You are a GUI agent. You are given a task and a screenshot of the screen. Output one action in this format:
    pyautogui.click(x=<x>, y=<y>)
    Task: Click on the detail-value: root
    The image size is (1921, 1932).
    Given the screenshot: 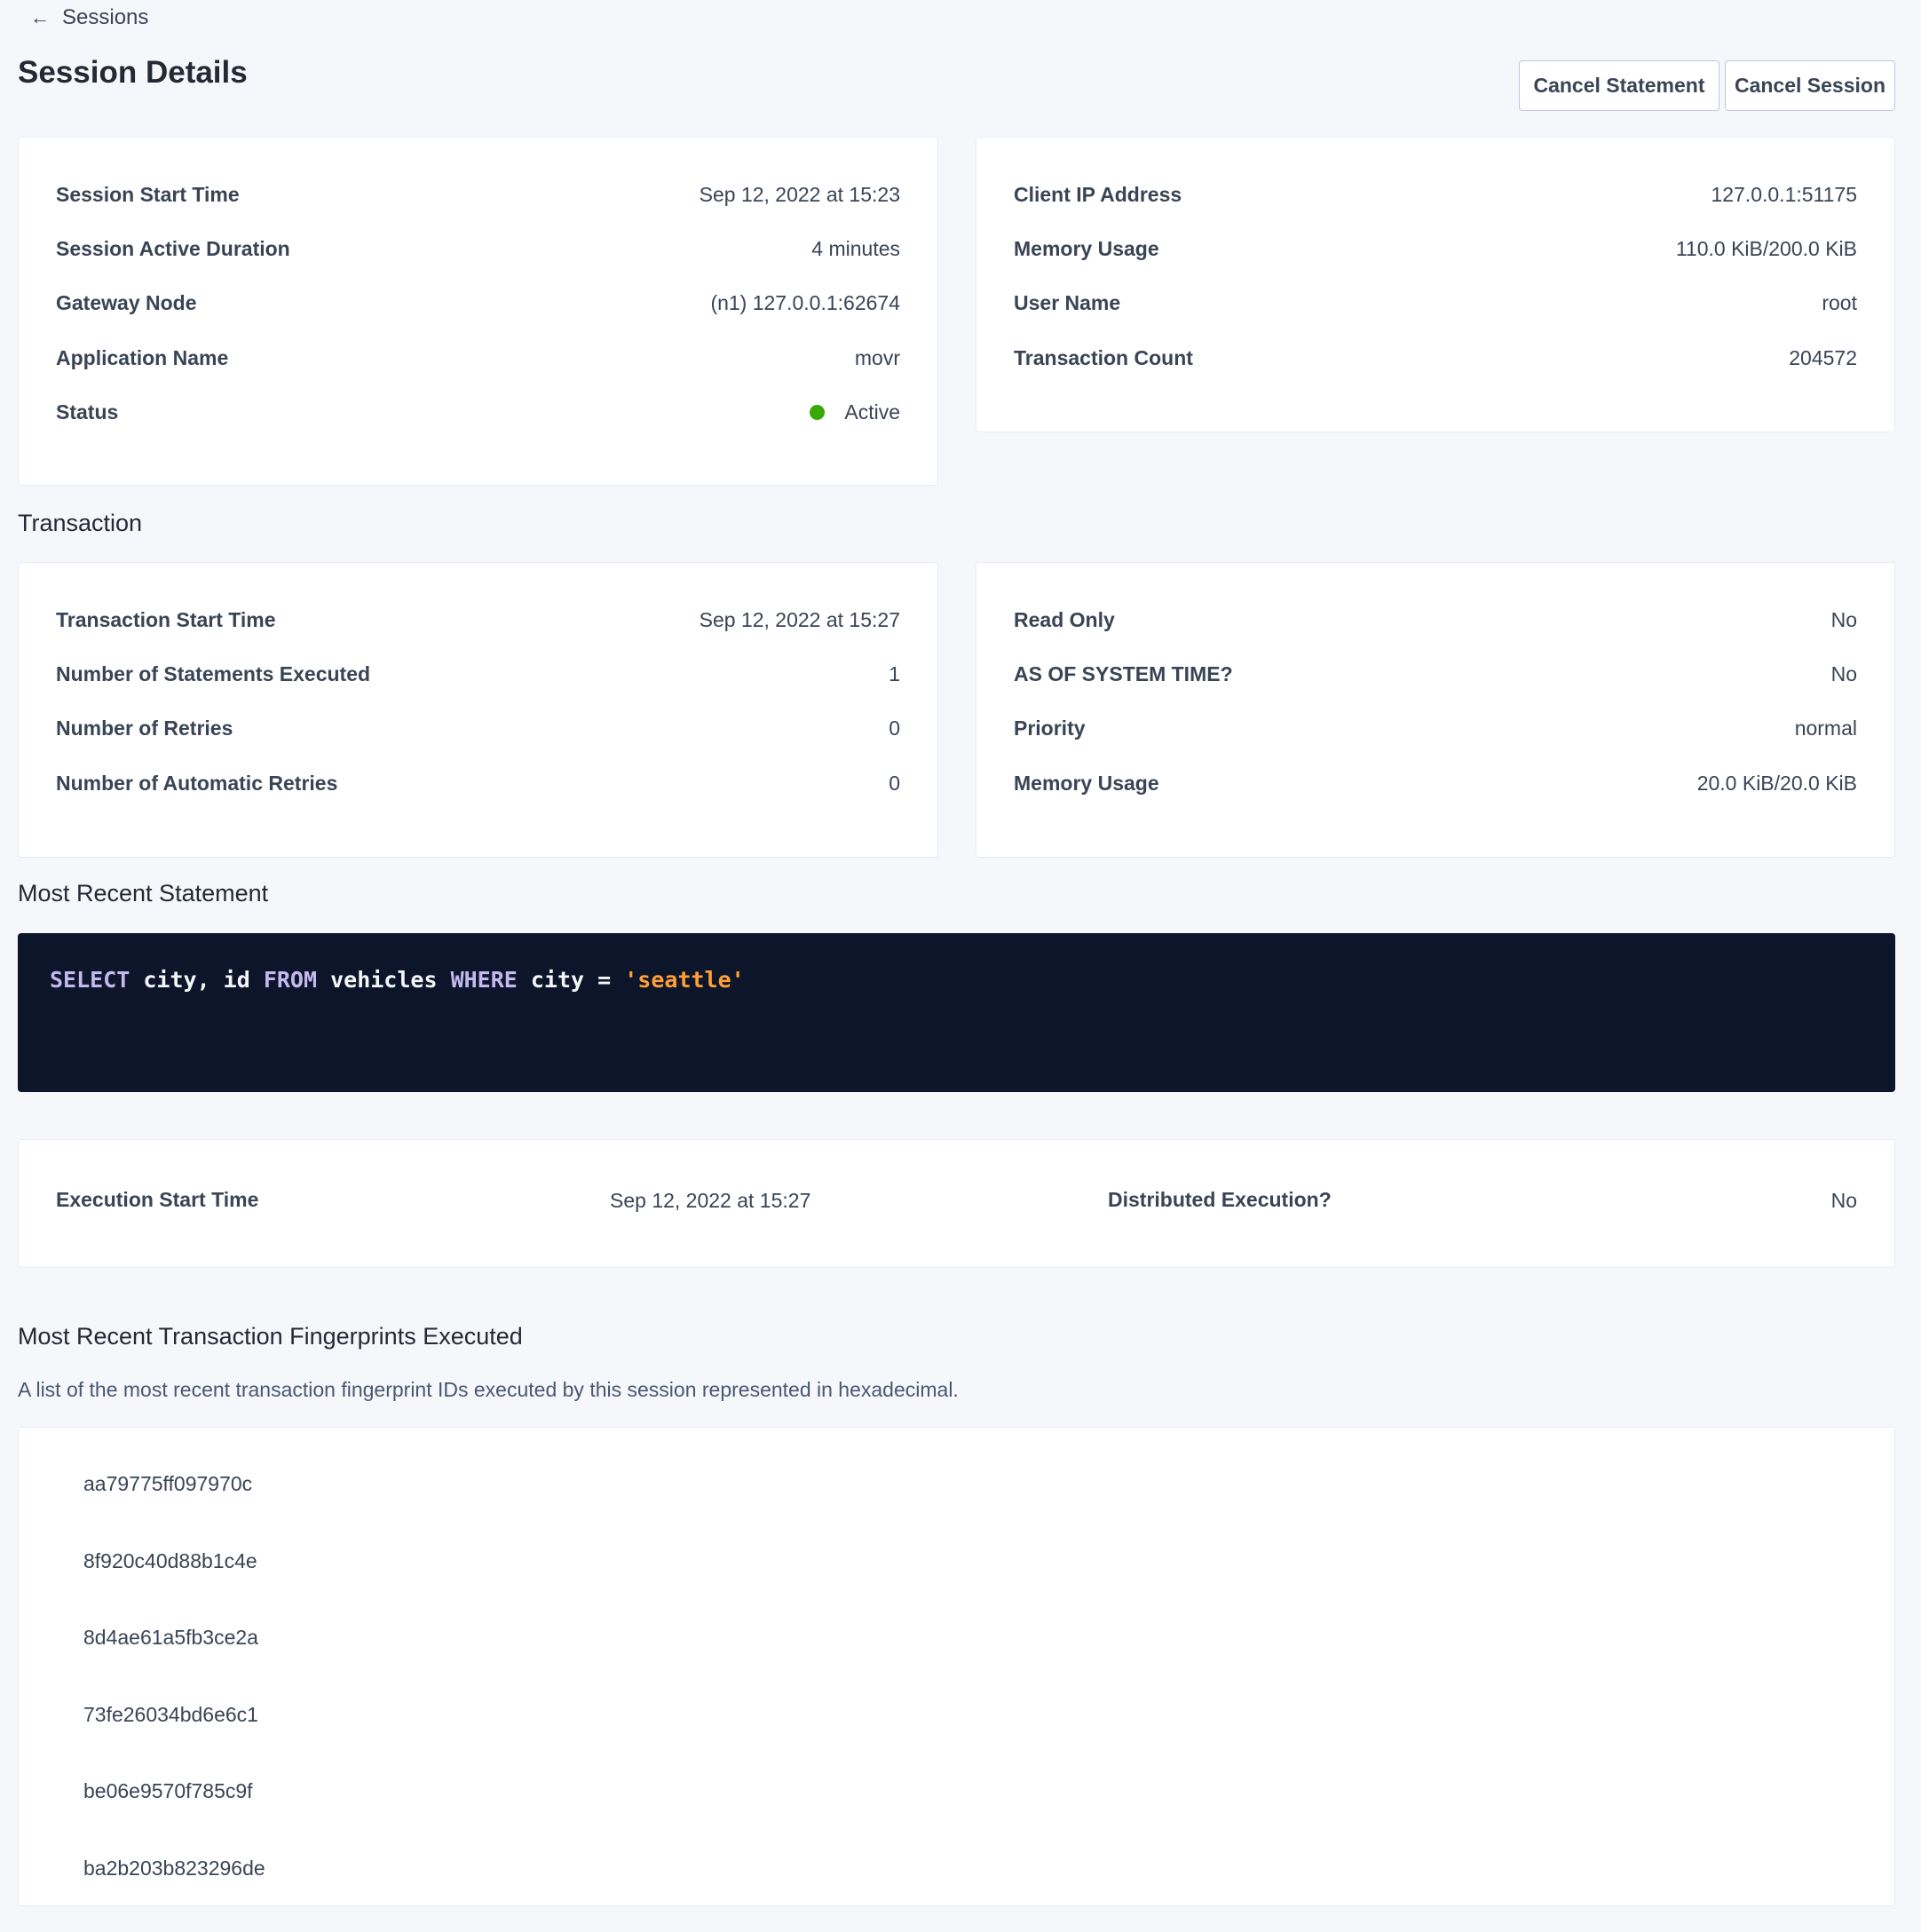 What is the action you would take?
    pyautogui.click(x=1840, y=302)
    